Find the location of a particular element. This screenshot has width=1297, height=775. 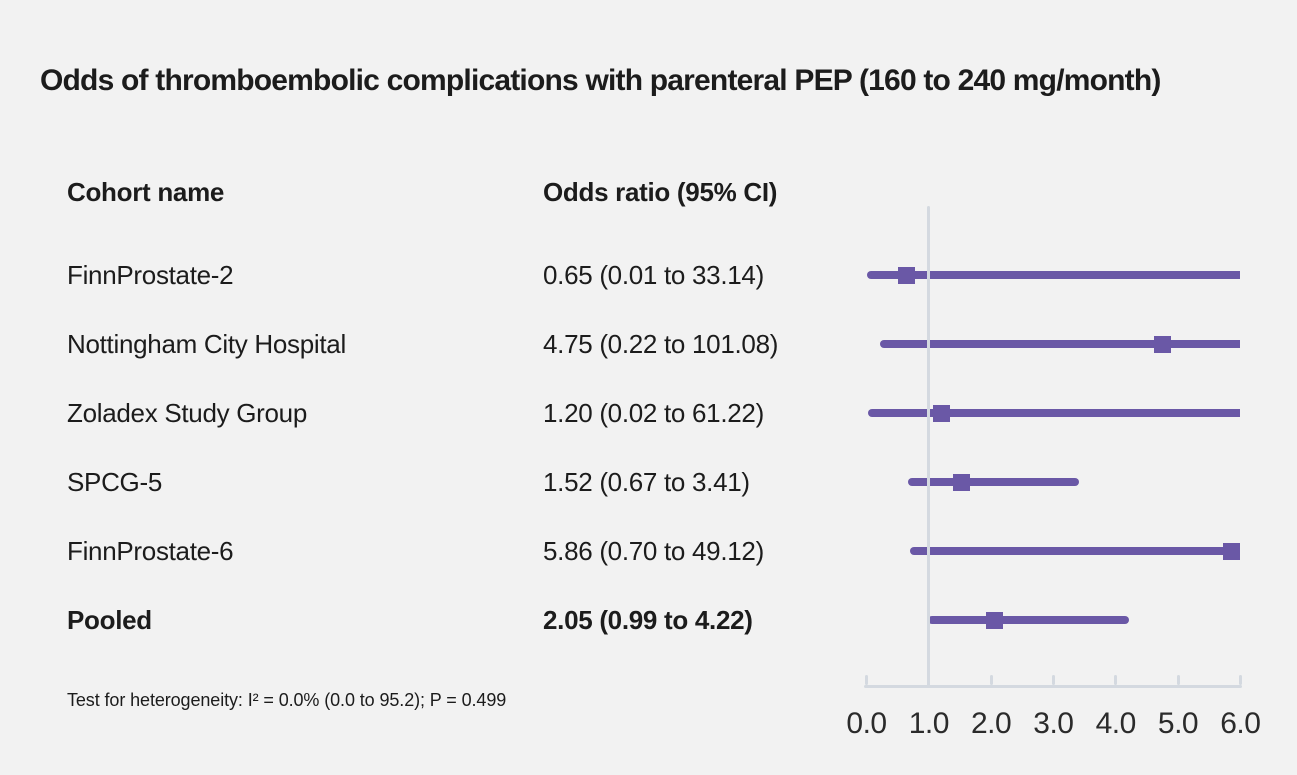

x-axis-tick-label: 2.0 is located at coordinates (991, 723).